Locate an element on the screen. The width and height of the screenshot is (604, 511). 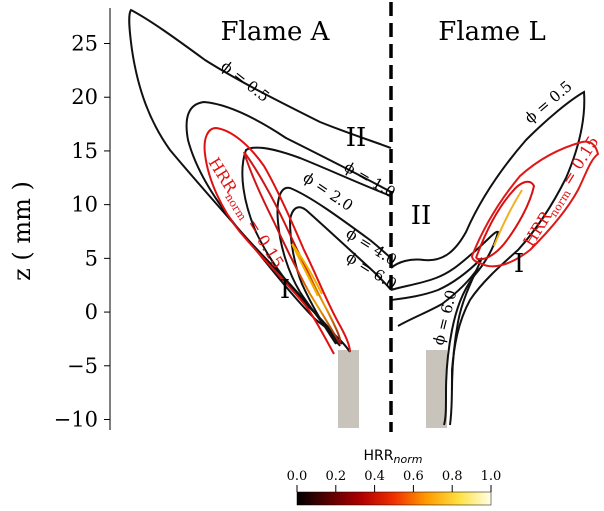
nozzle-right is located at coordinates (436, 389).